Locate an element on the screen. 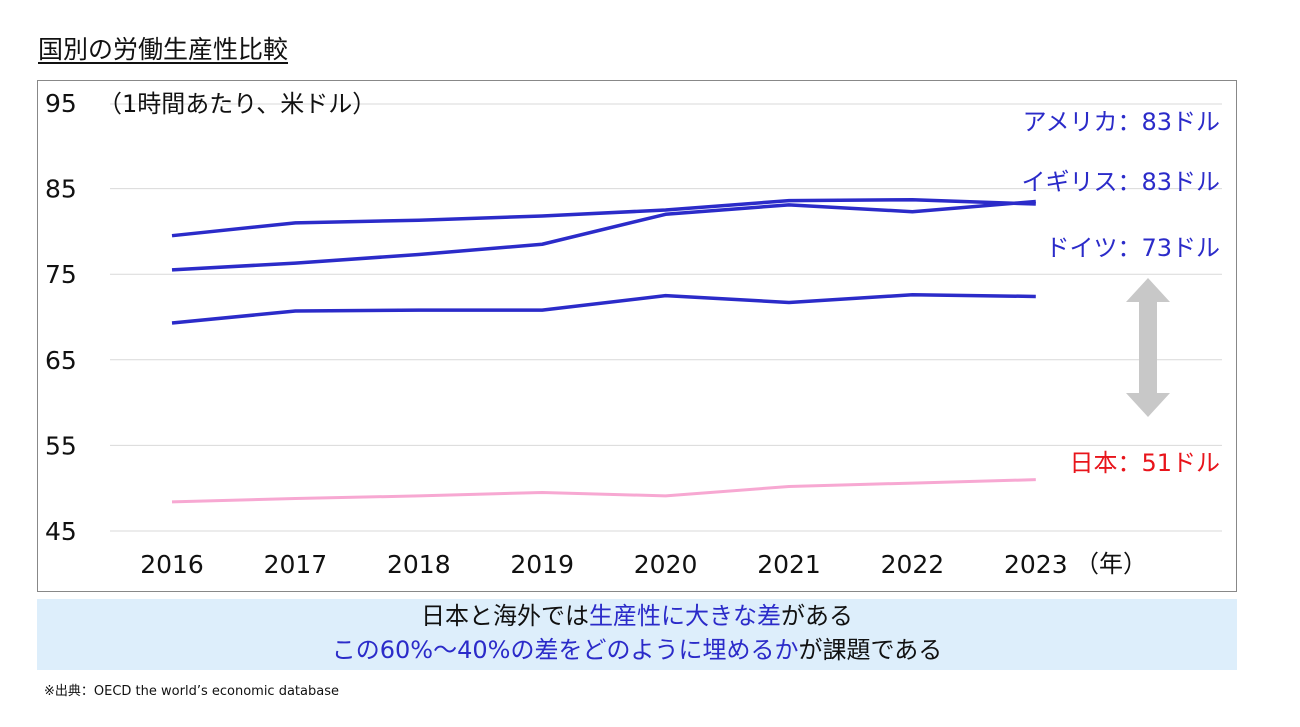 This screenshot has height=727, width=1300. y-tick-label: 75 is located at coordinates (61, 274).